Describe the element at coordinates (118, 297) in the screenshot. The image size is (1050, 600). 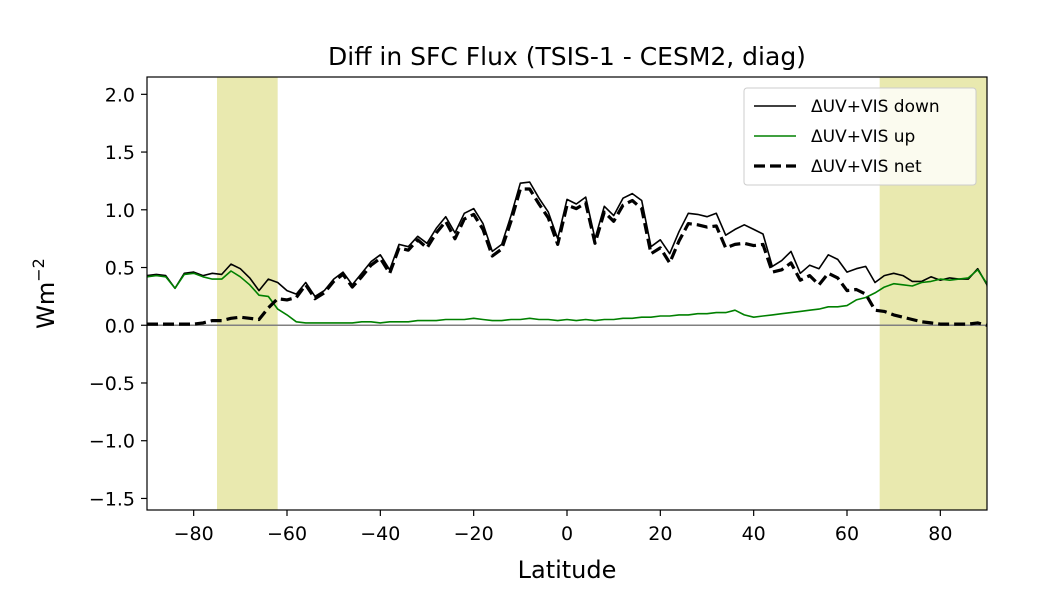
I see `y-axis-ticks: −1.5 −1.0 −0.5 0.0 0.5 1.0 1.5 2.0` at that location.